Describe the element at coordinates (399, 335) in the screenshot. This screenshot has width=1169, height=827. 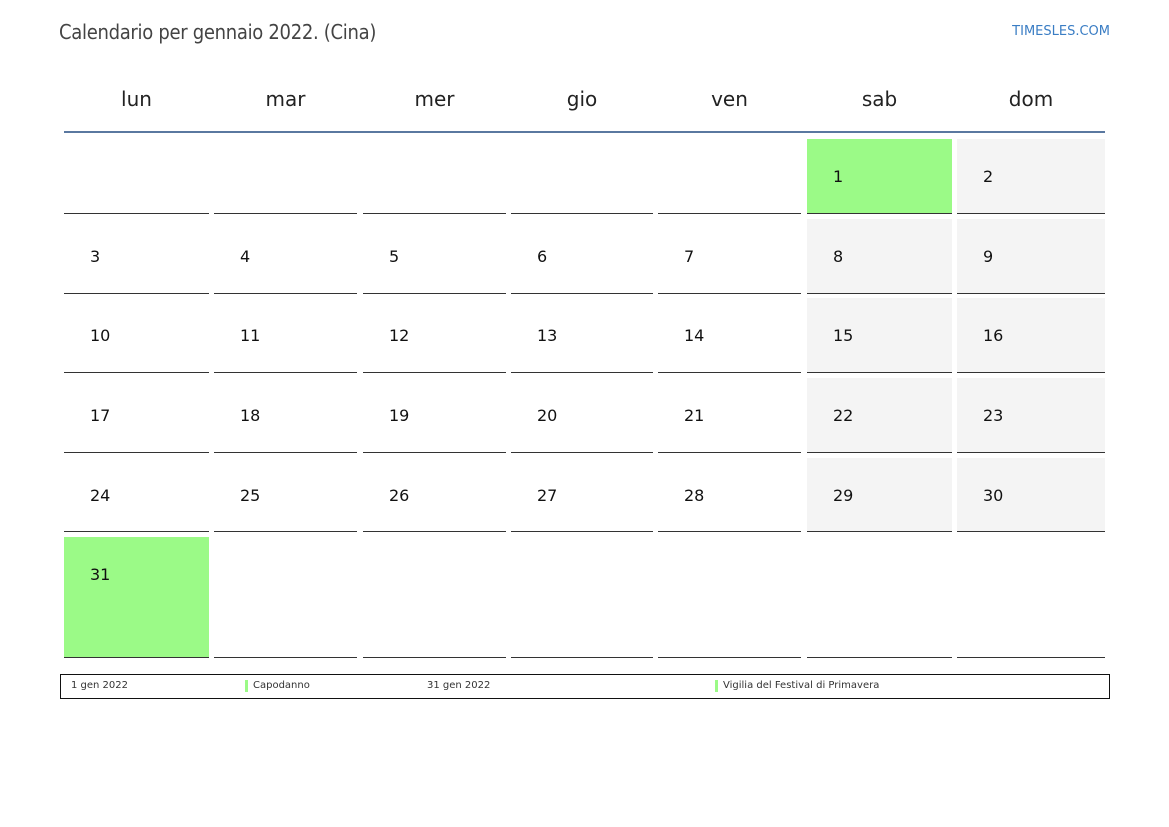
I see `day-number: 12` at that location.